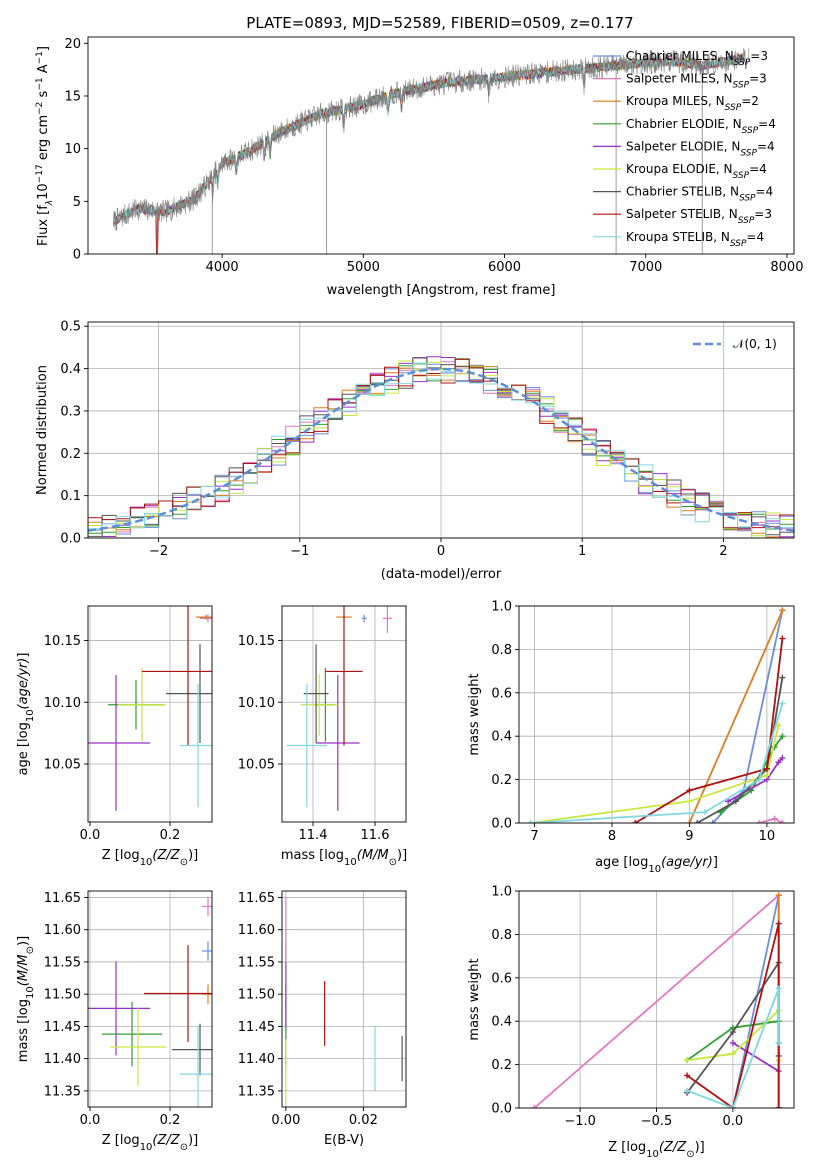 The height and width of the screenshot is (1170, 819). I want to click on label-part: ], so click(715, 862).